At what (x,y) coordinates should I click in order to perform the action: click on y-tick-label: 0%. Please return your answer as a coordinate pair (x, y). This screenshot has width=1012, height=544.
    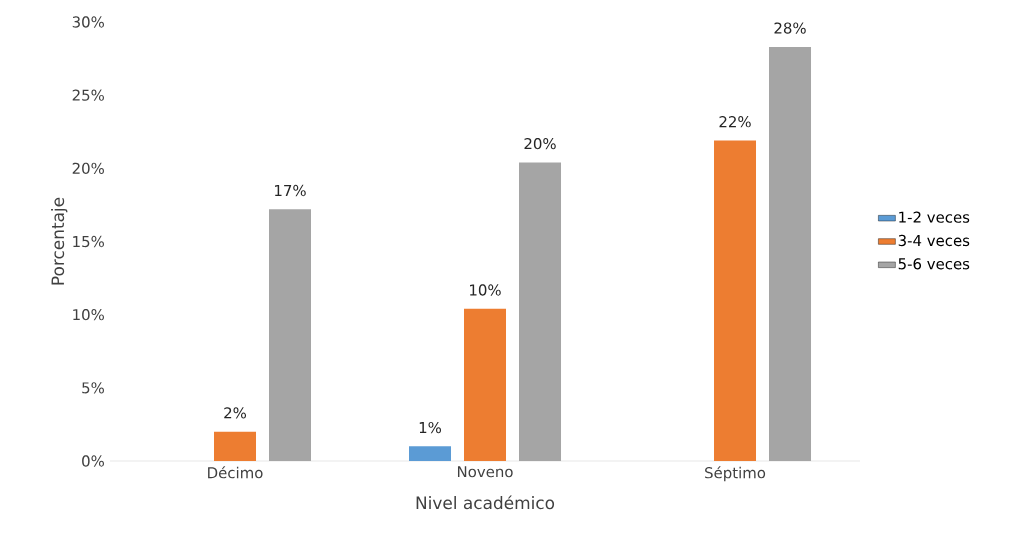
    Looking at the image, I should click on (93, 461).